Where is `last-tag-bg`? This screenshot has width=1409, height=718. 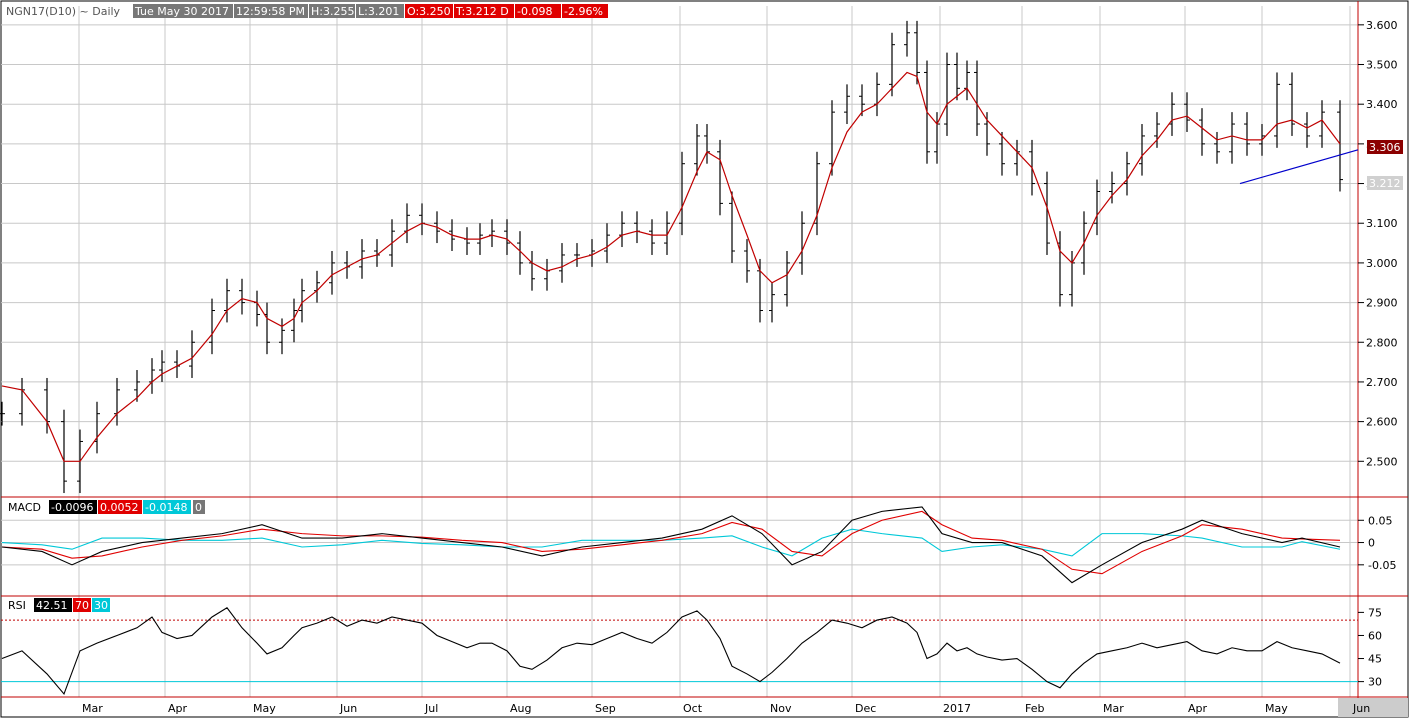 last-tag-bg is located at coordinates (1385, 183).